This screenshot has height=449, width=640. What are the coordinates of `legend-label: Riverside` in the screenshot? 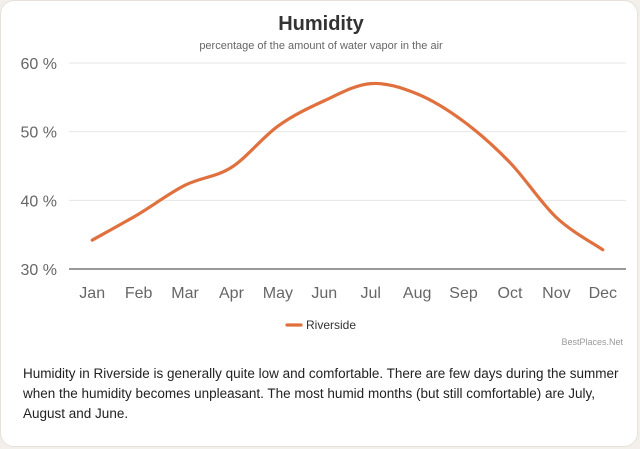 It's located at (331, 325).